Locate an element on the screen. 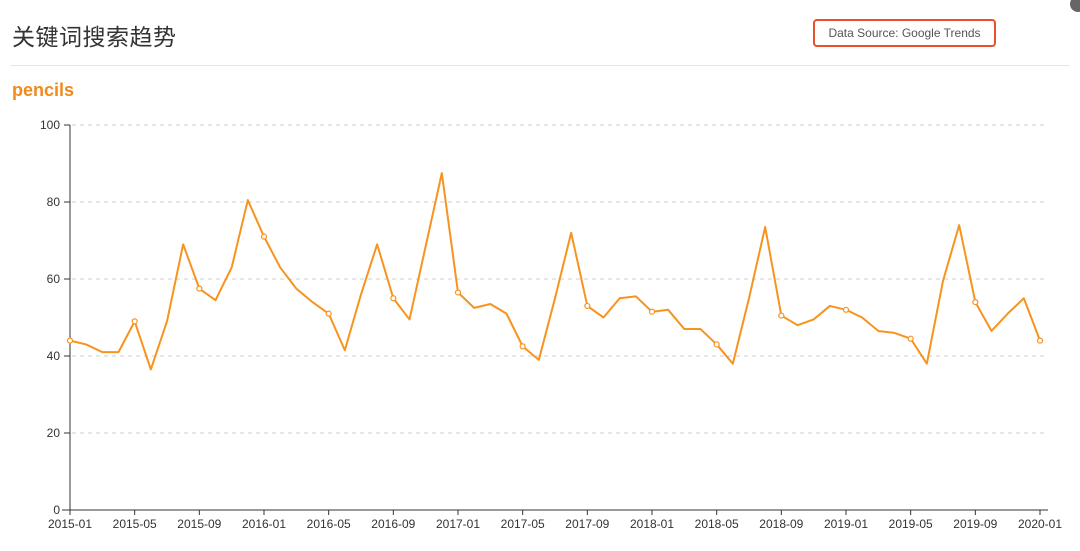 Image resolution: width=1080 pixels, height=551 pixels. x-tick-label: 2017-05 is located at coordinates (523, 524).